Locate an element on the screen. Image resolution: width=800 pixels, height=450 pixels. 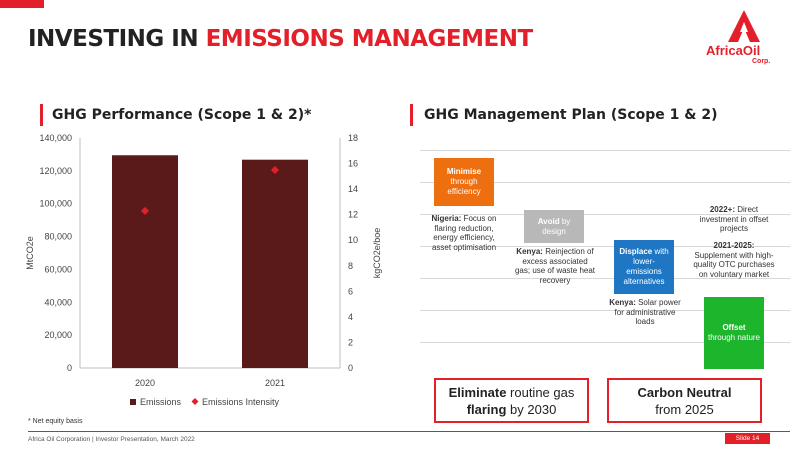
y-tick-label: 0 is located at coordinates (69, 368).